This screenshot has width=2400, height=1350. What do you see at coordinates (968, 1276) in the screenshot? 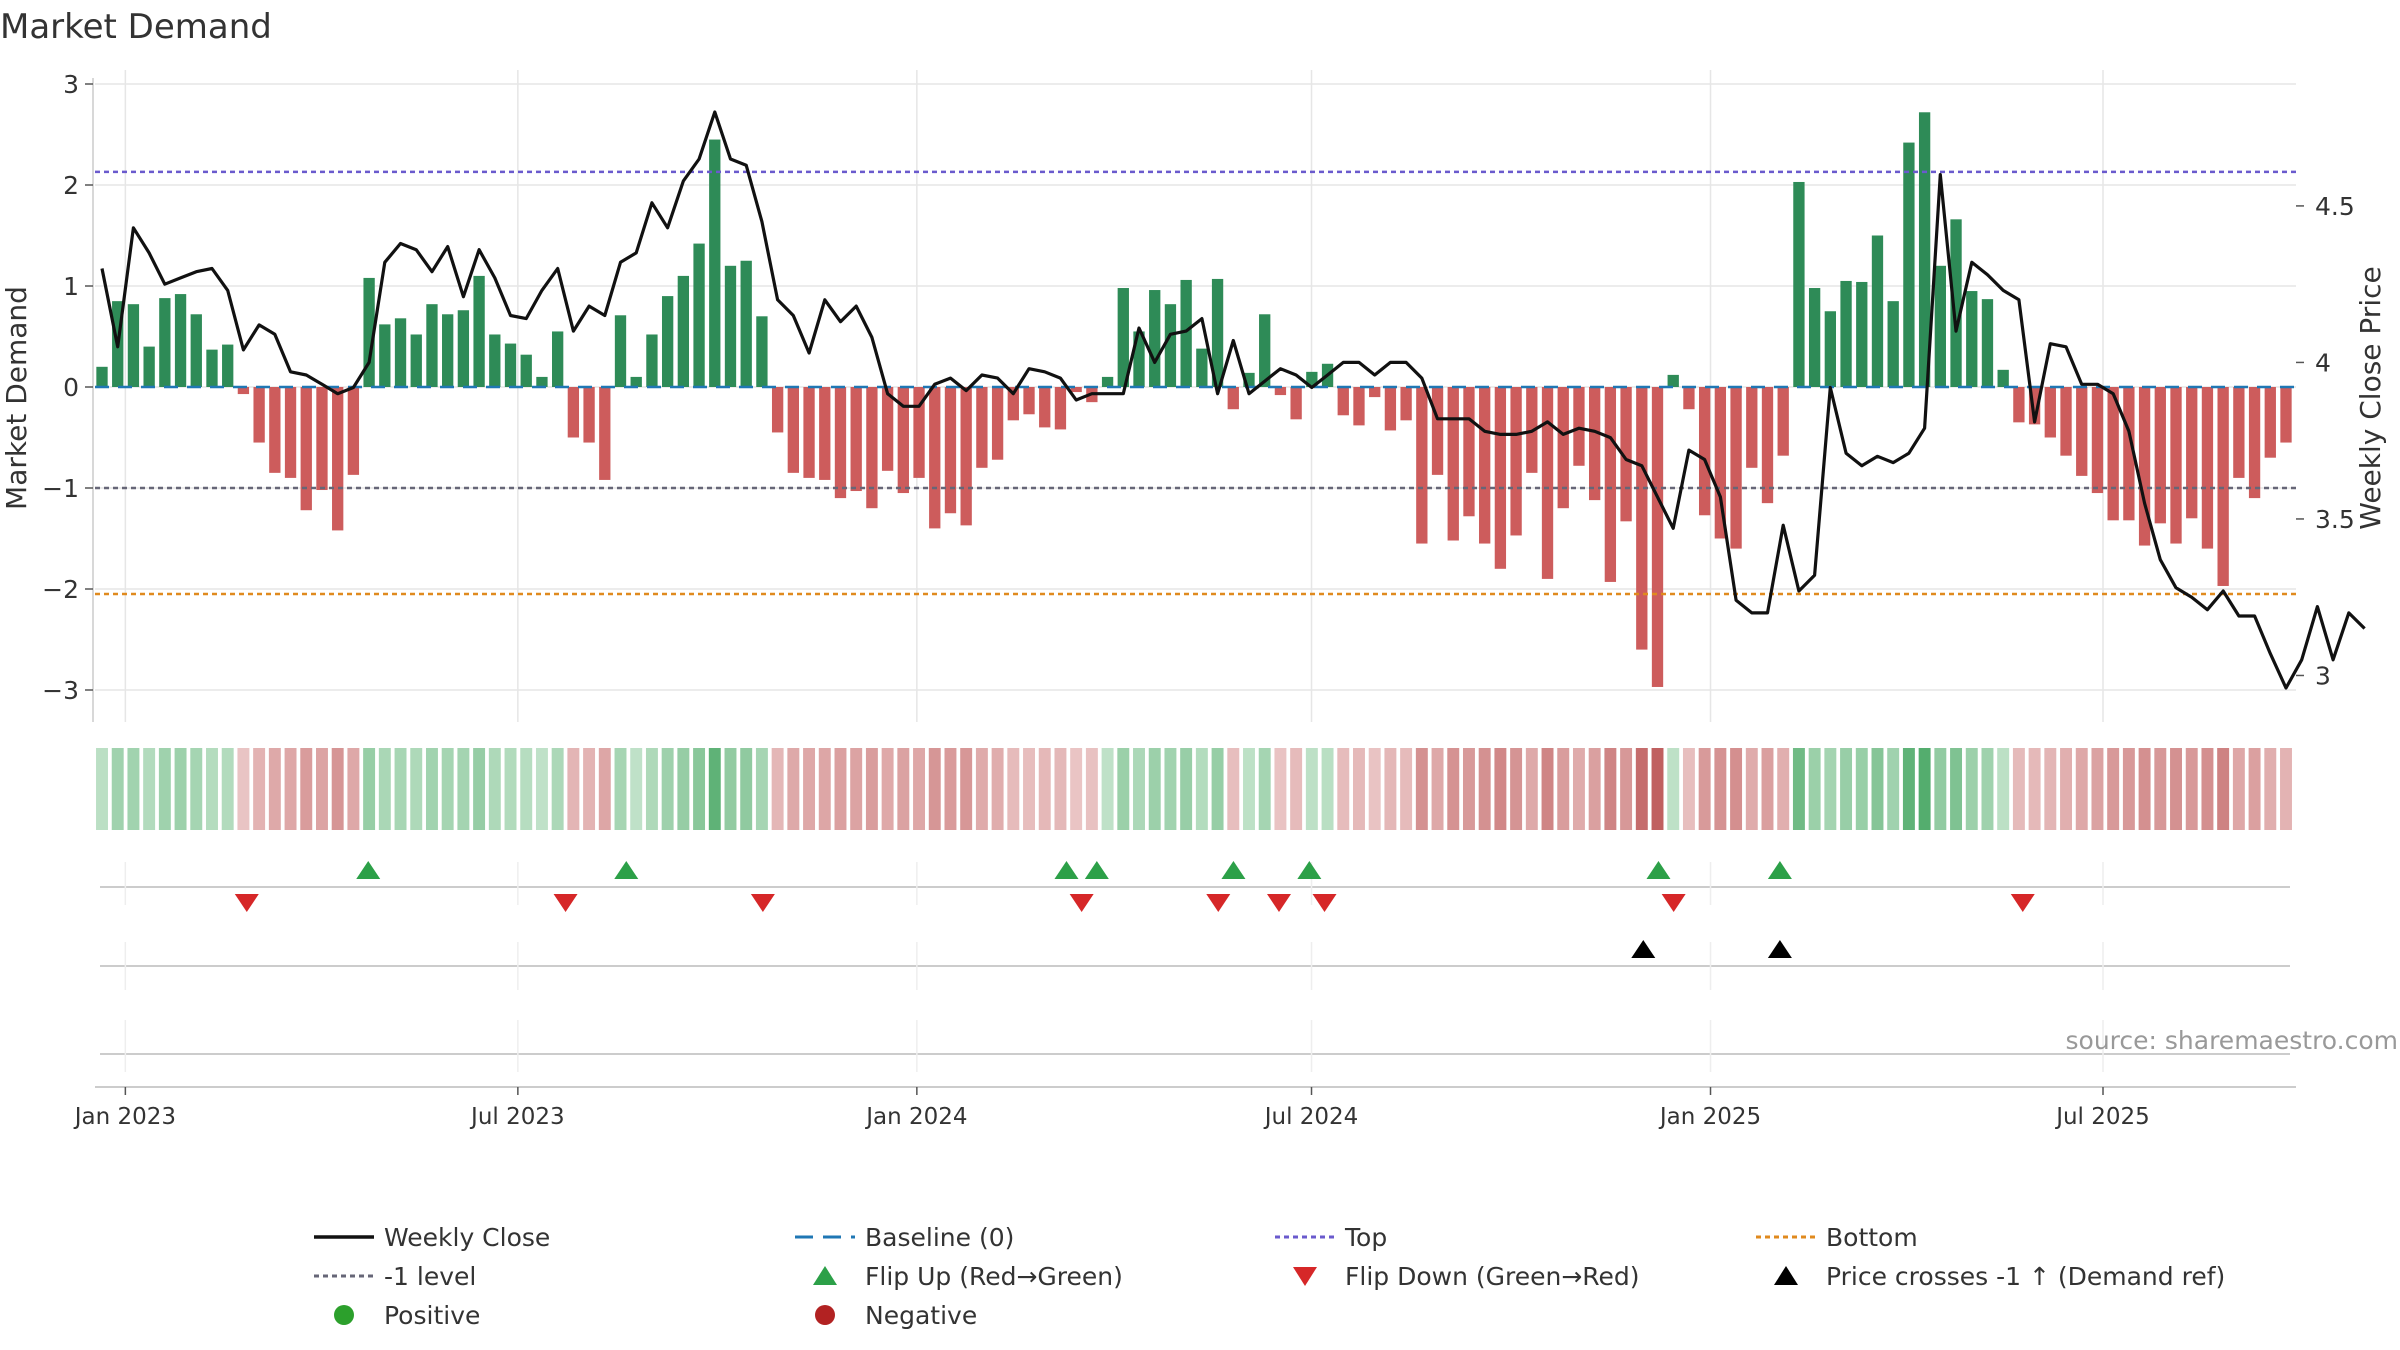
I see `legend-item: Flip Up (Red→Green)` at bounding box center [968, 1276].